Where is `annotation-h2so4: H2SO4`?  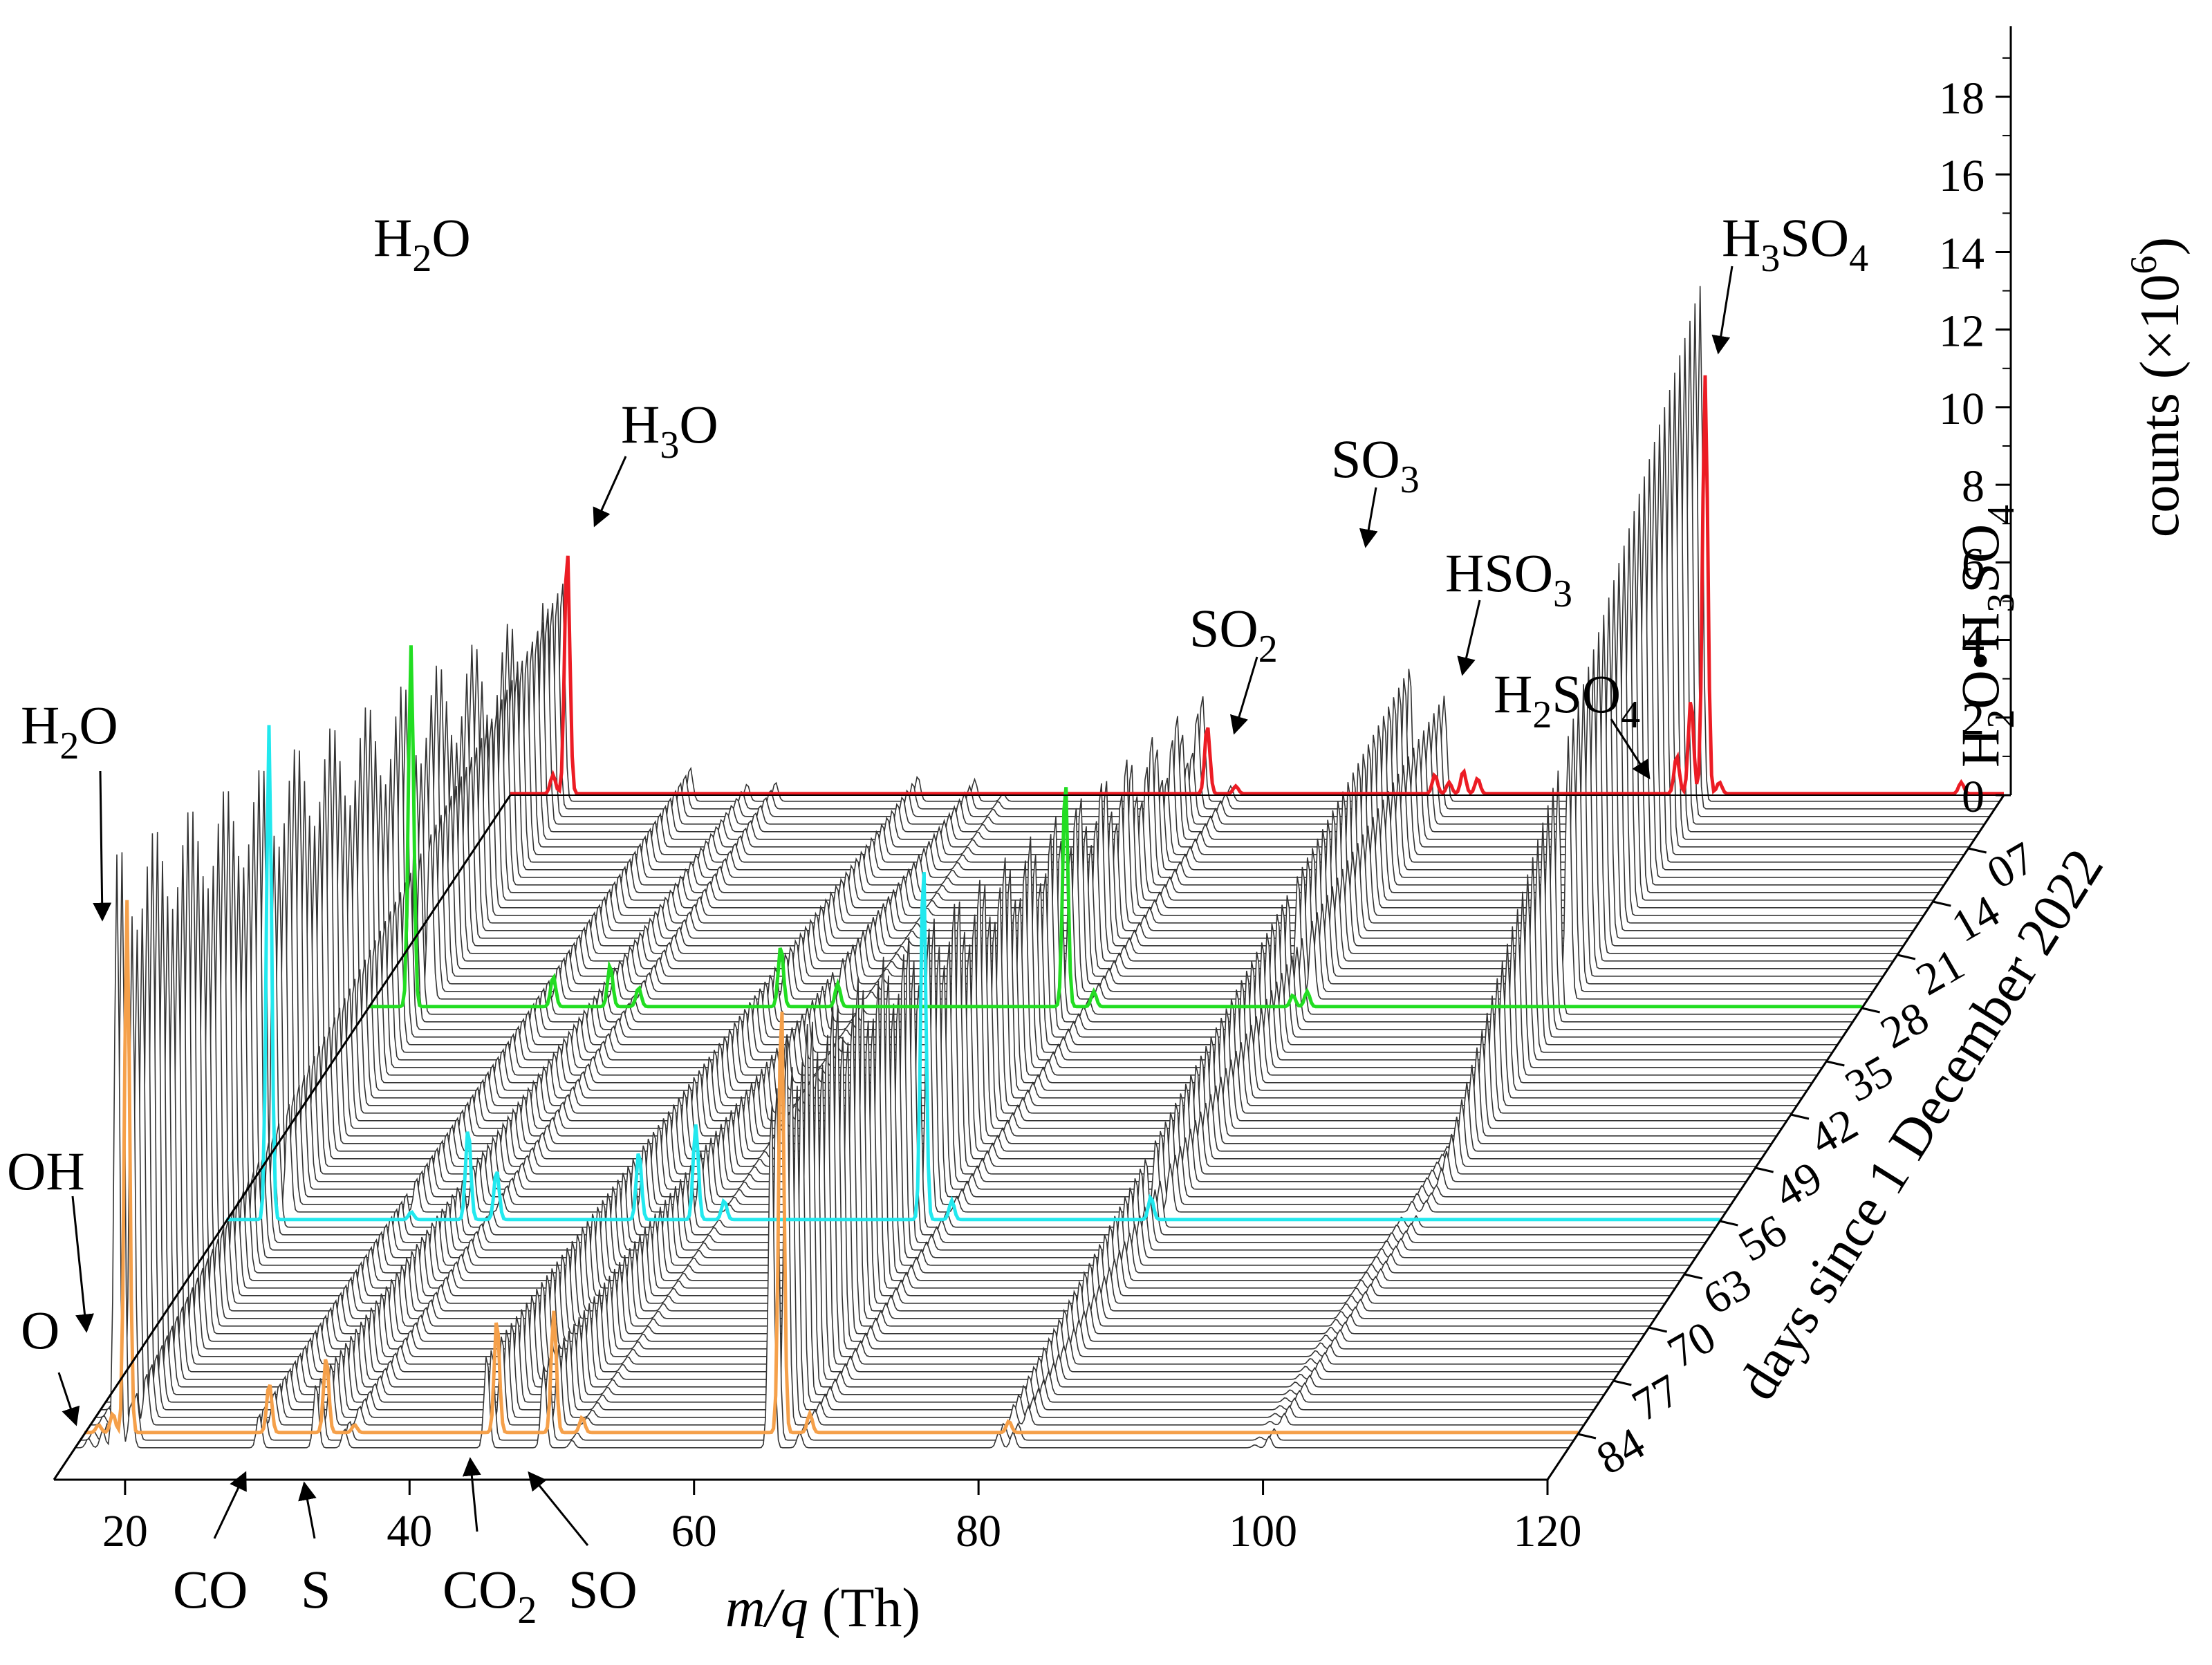
annotation-h2so4: H2SO4 is located at coordinates (1572, 722).